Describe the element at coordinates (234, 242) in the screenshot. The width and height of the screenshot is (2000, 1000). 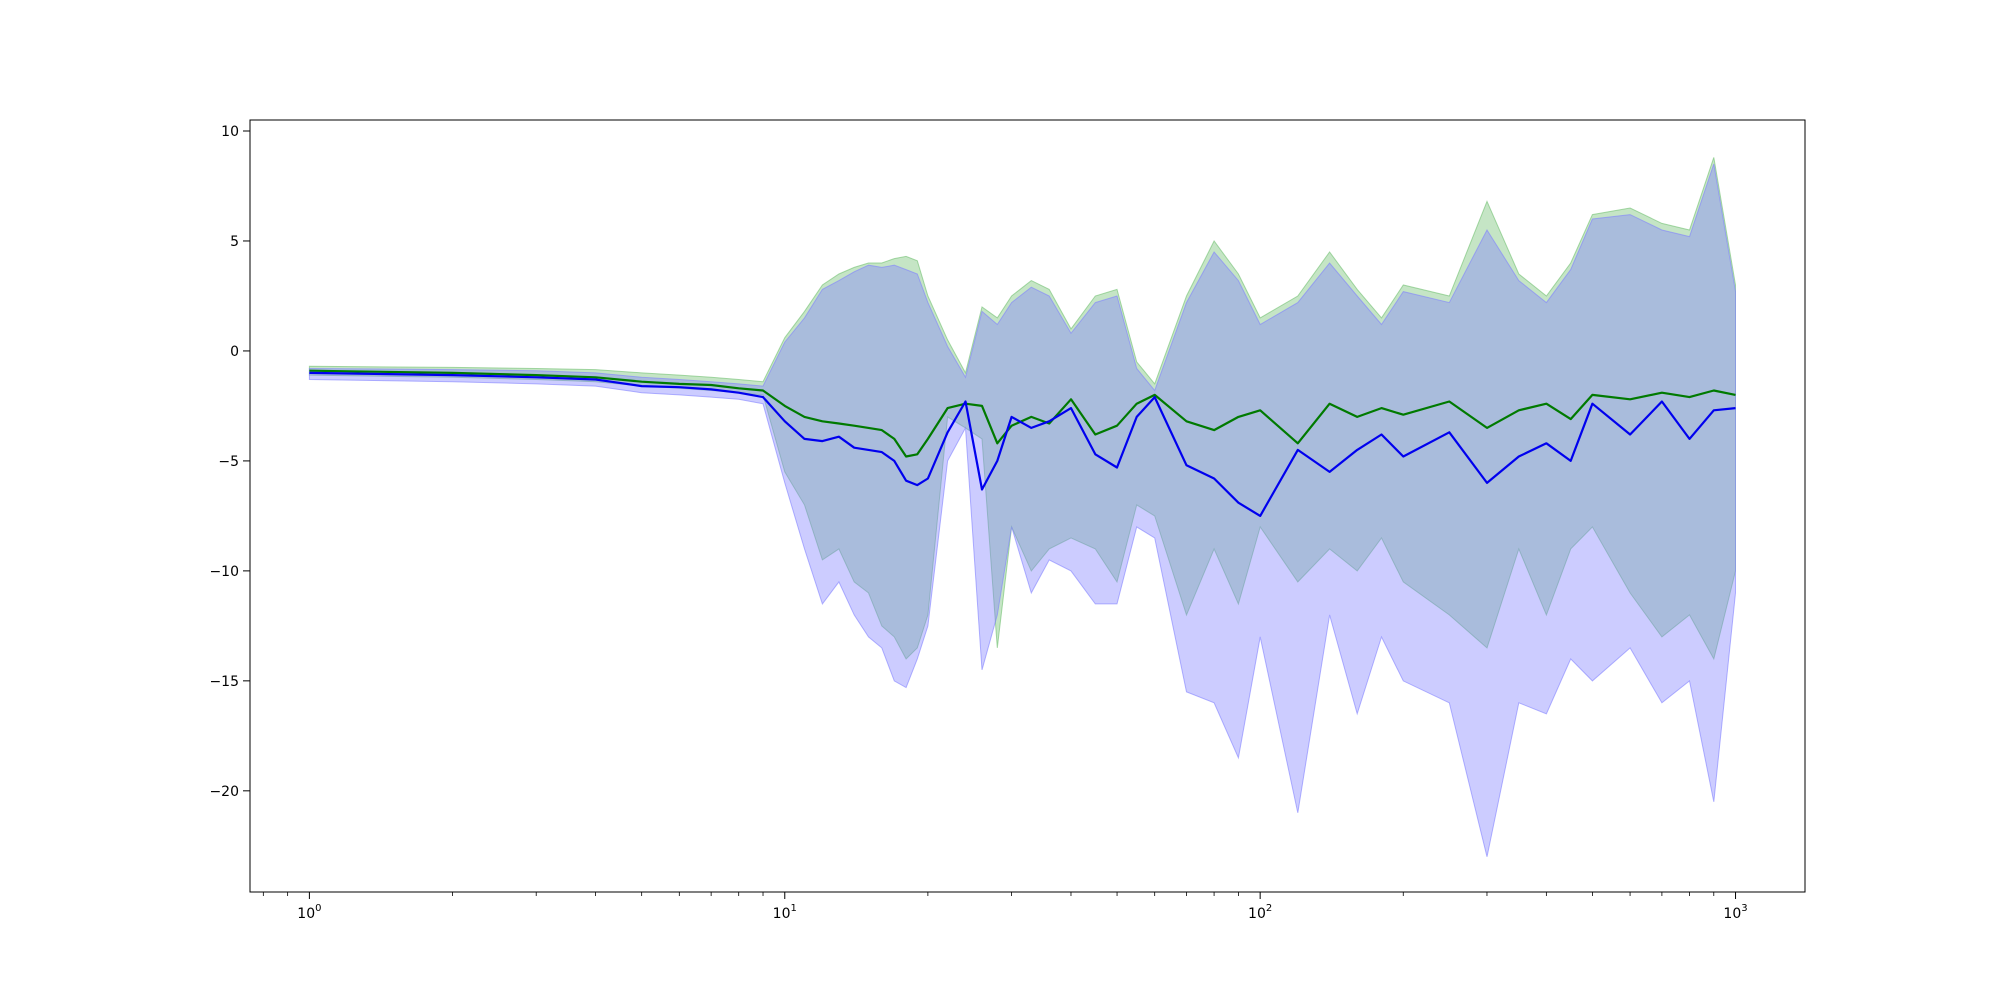
I see `y-tick-label-1: 5` at that location.